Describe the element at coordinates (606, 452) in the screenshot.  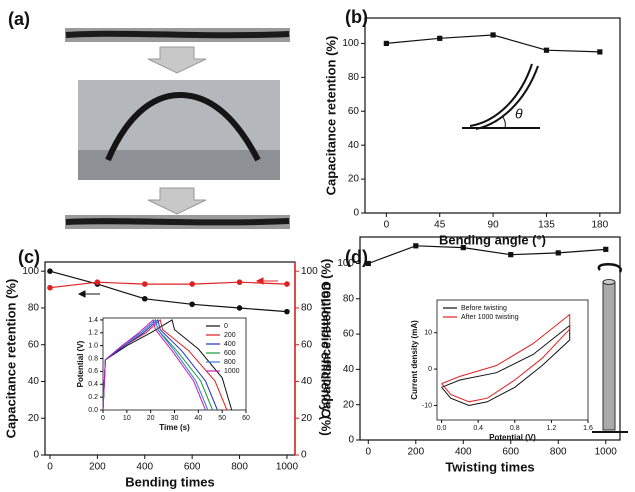
I see `x-tick-label: 1000` at that location.